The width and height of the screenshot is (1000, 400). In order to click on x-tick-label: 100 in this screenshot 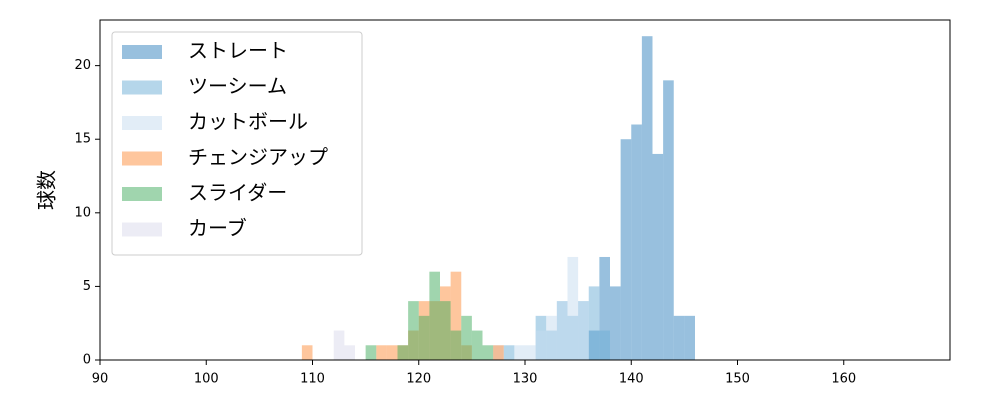, I will do `click(206, 379)`.